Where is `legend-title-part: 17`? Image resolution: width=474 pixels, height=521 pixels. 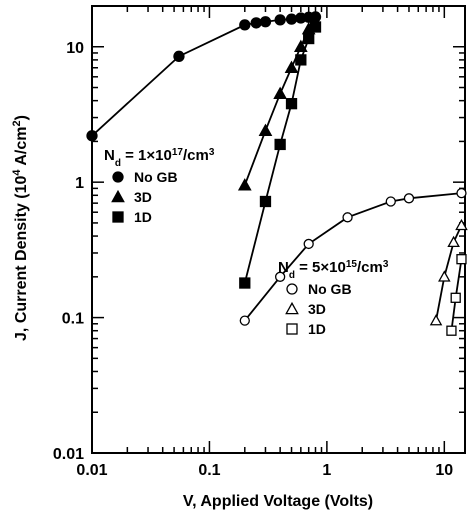
legend-title-part: 17 is located at coordinates (178, 152).